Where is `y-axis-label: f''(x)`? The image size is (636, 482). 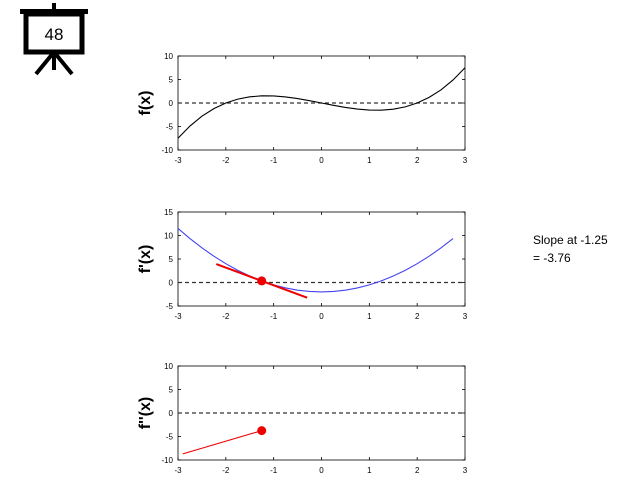 y-axis-label: f''(x) is located at coordinates (145, 413).